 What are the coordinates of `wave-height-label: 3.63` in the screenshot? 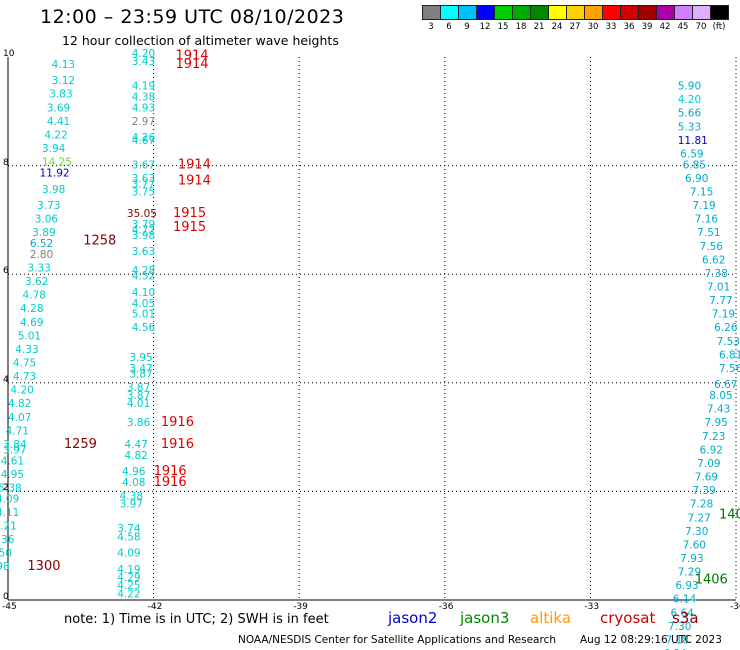 It's located at (143, 252).